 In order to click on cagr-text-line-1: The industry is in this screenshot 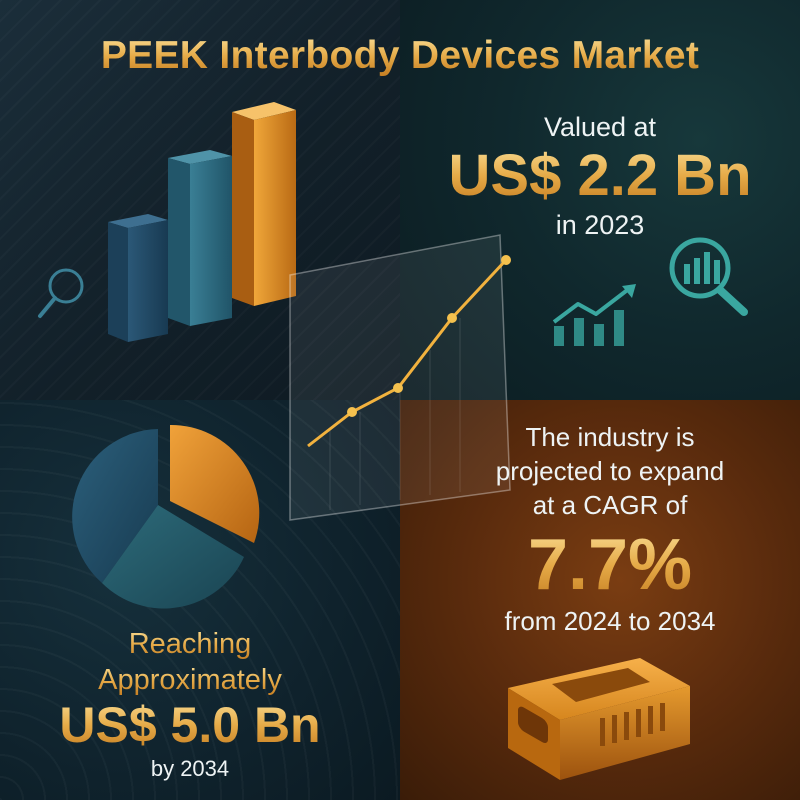, I will do `click(610, 437)`.